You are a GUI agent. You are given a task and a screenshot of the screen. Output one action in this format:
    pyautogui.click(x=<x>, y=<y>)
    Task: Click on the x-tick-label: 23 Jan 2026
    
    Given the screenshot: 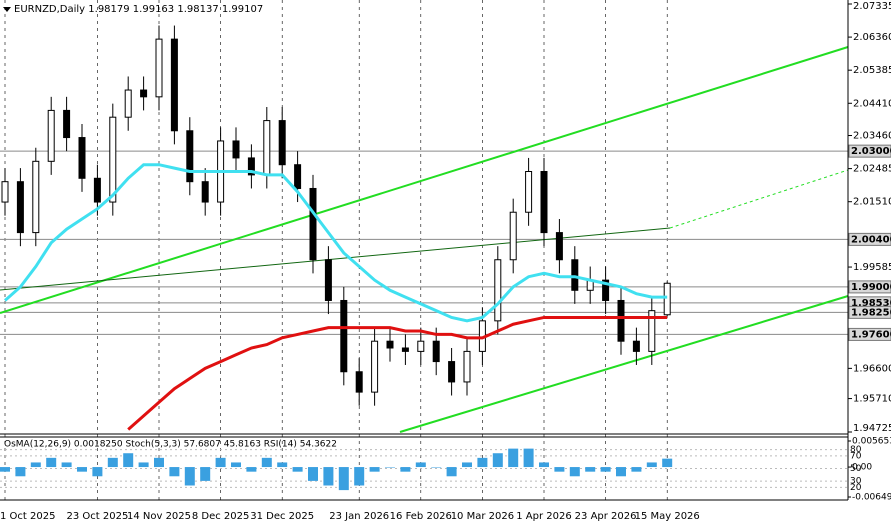 What is the action you would take?
    pyautogui.click(x=359, y=516)
    